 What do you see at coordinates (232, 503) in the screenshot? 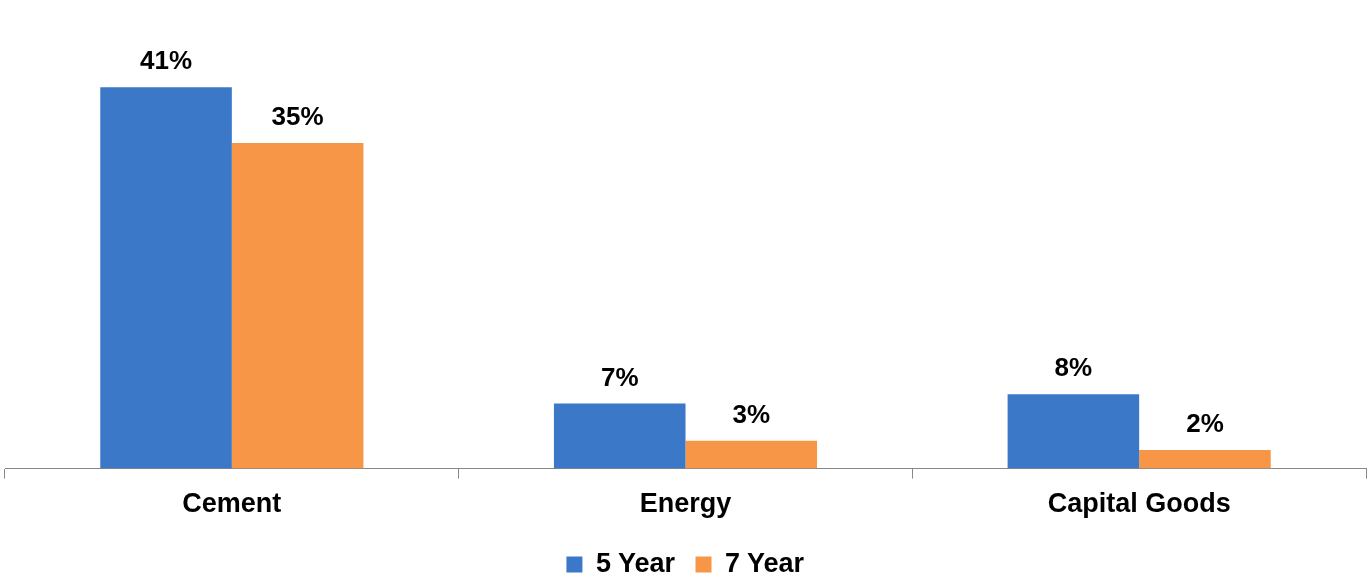
I see `x-tick-label: Cement` at bounding box center [232, 503].